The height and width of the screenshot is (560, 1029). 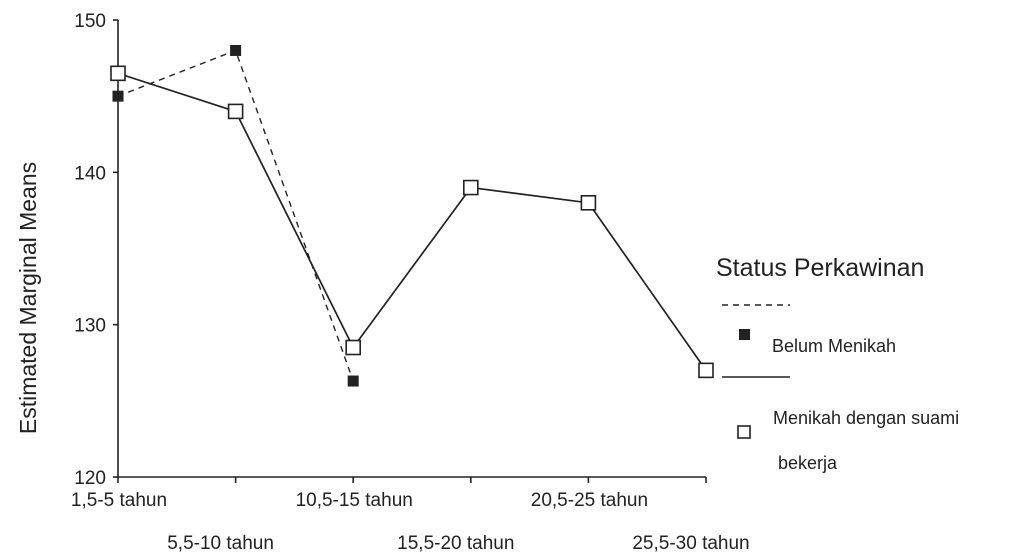 What do you see at coordinates (119, 500) in the screenshot?
I see `x-tick-label: 1,5-5 tahun` at bounding box center [119, 500].